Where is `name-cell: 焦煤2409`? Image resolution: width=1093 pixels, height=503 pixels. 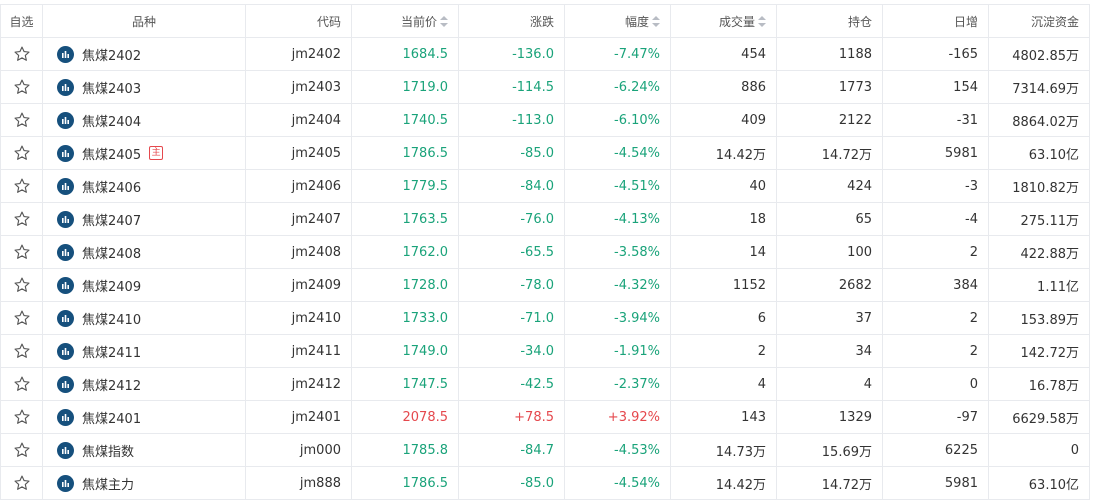 name-cell: 焦煤2409 is located at coordinates (144, 285).